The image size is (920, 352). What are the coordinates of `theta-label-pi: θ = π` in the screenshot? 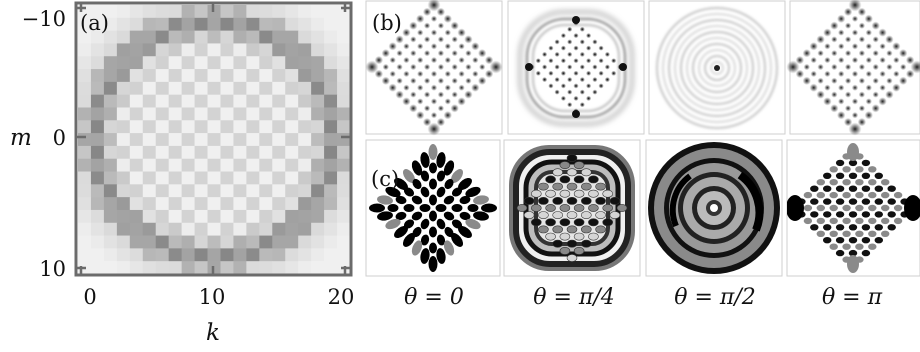 It's located at (852, 297).